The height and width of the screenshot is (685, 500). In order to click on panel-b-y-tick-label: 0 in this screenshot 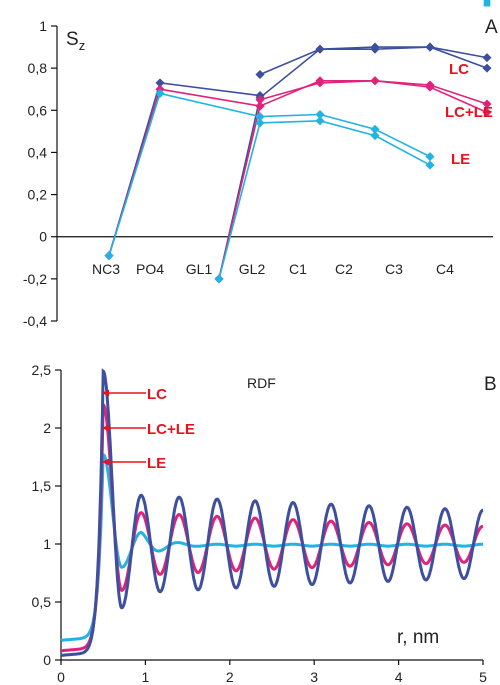, I will do `click(47, 660)`.